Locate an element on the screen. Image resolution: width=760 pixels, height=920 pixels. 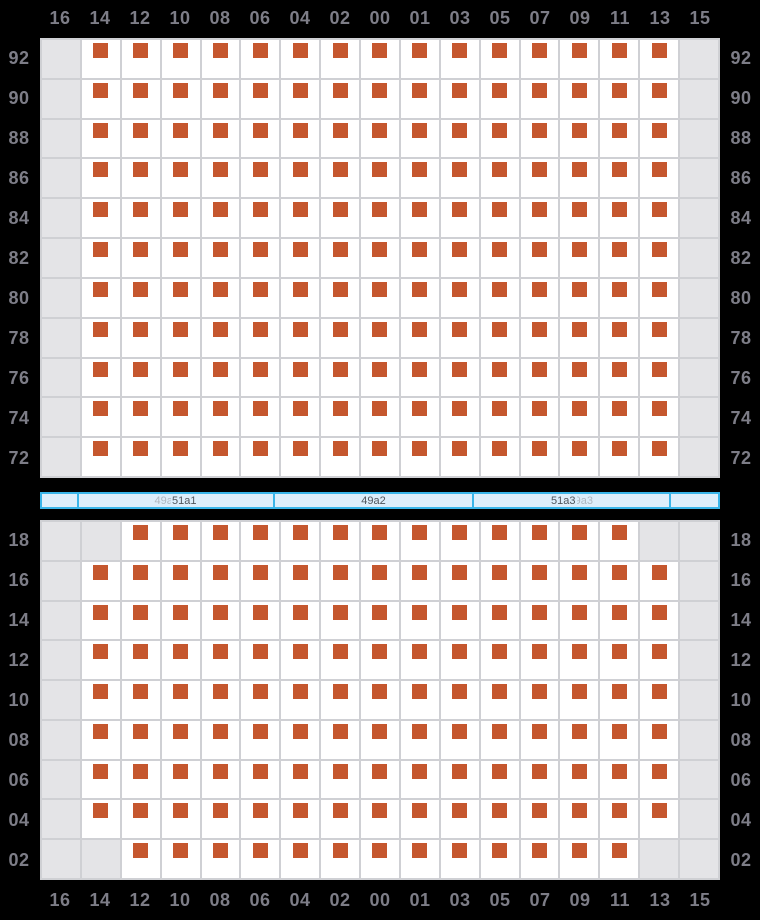
car-segment: 51a3 49a3 is located at coordinates (572, 500).